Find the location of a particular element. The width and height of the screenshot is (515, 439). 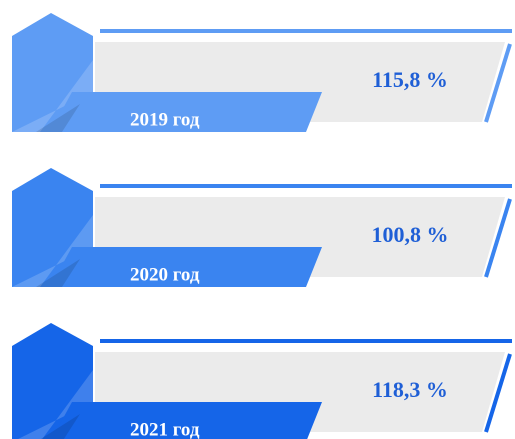

value-label: 118,3 % is located at coordinates (410, 389).